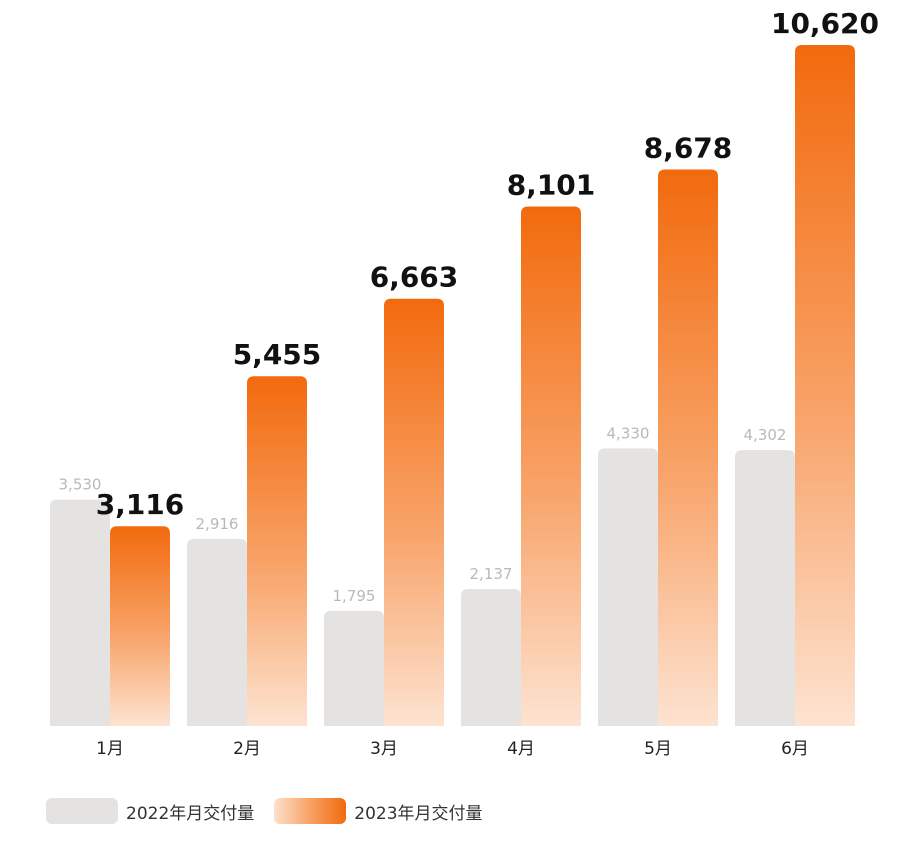  What do you see at coordinates (628, 433) in the screenshot?
I see `value-label-2022-5: 4,330` at bounding box center [628, 433].